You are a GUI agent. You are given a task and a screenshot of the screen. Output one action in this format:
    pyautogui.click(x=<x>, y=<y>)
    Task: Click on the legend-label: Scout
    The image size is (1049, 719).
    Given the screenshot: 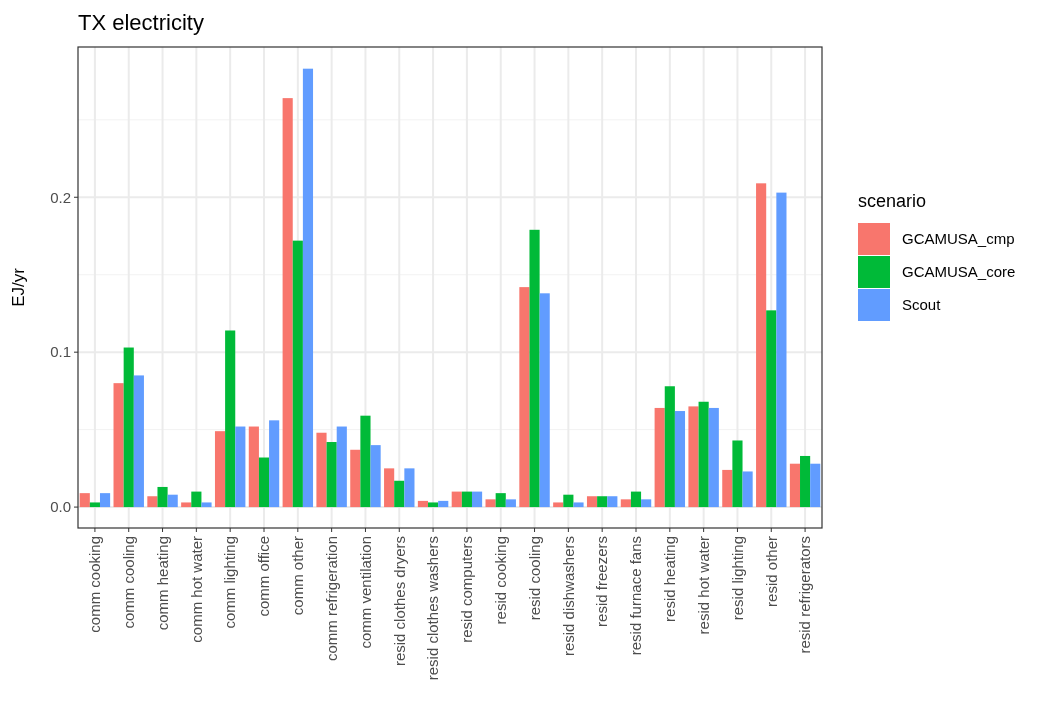 What is the action you would take?
    pyautogui.click(x=922, y=305)
    